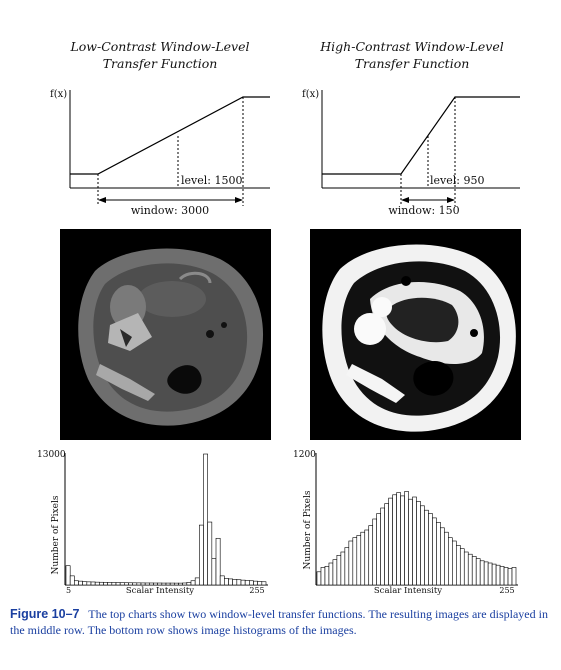 The image size is (561, 670). What do you see at coordinates (160, 591) in the screenshot?
I see `left-hist-xlabel: Scalar Intensity` at bounding box center [160, 591].